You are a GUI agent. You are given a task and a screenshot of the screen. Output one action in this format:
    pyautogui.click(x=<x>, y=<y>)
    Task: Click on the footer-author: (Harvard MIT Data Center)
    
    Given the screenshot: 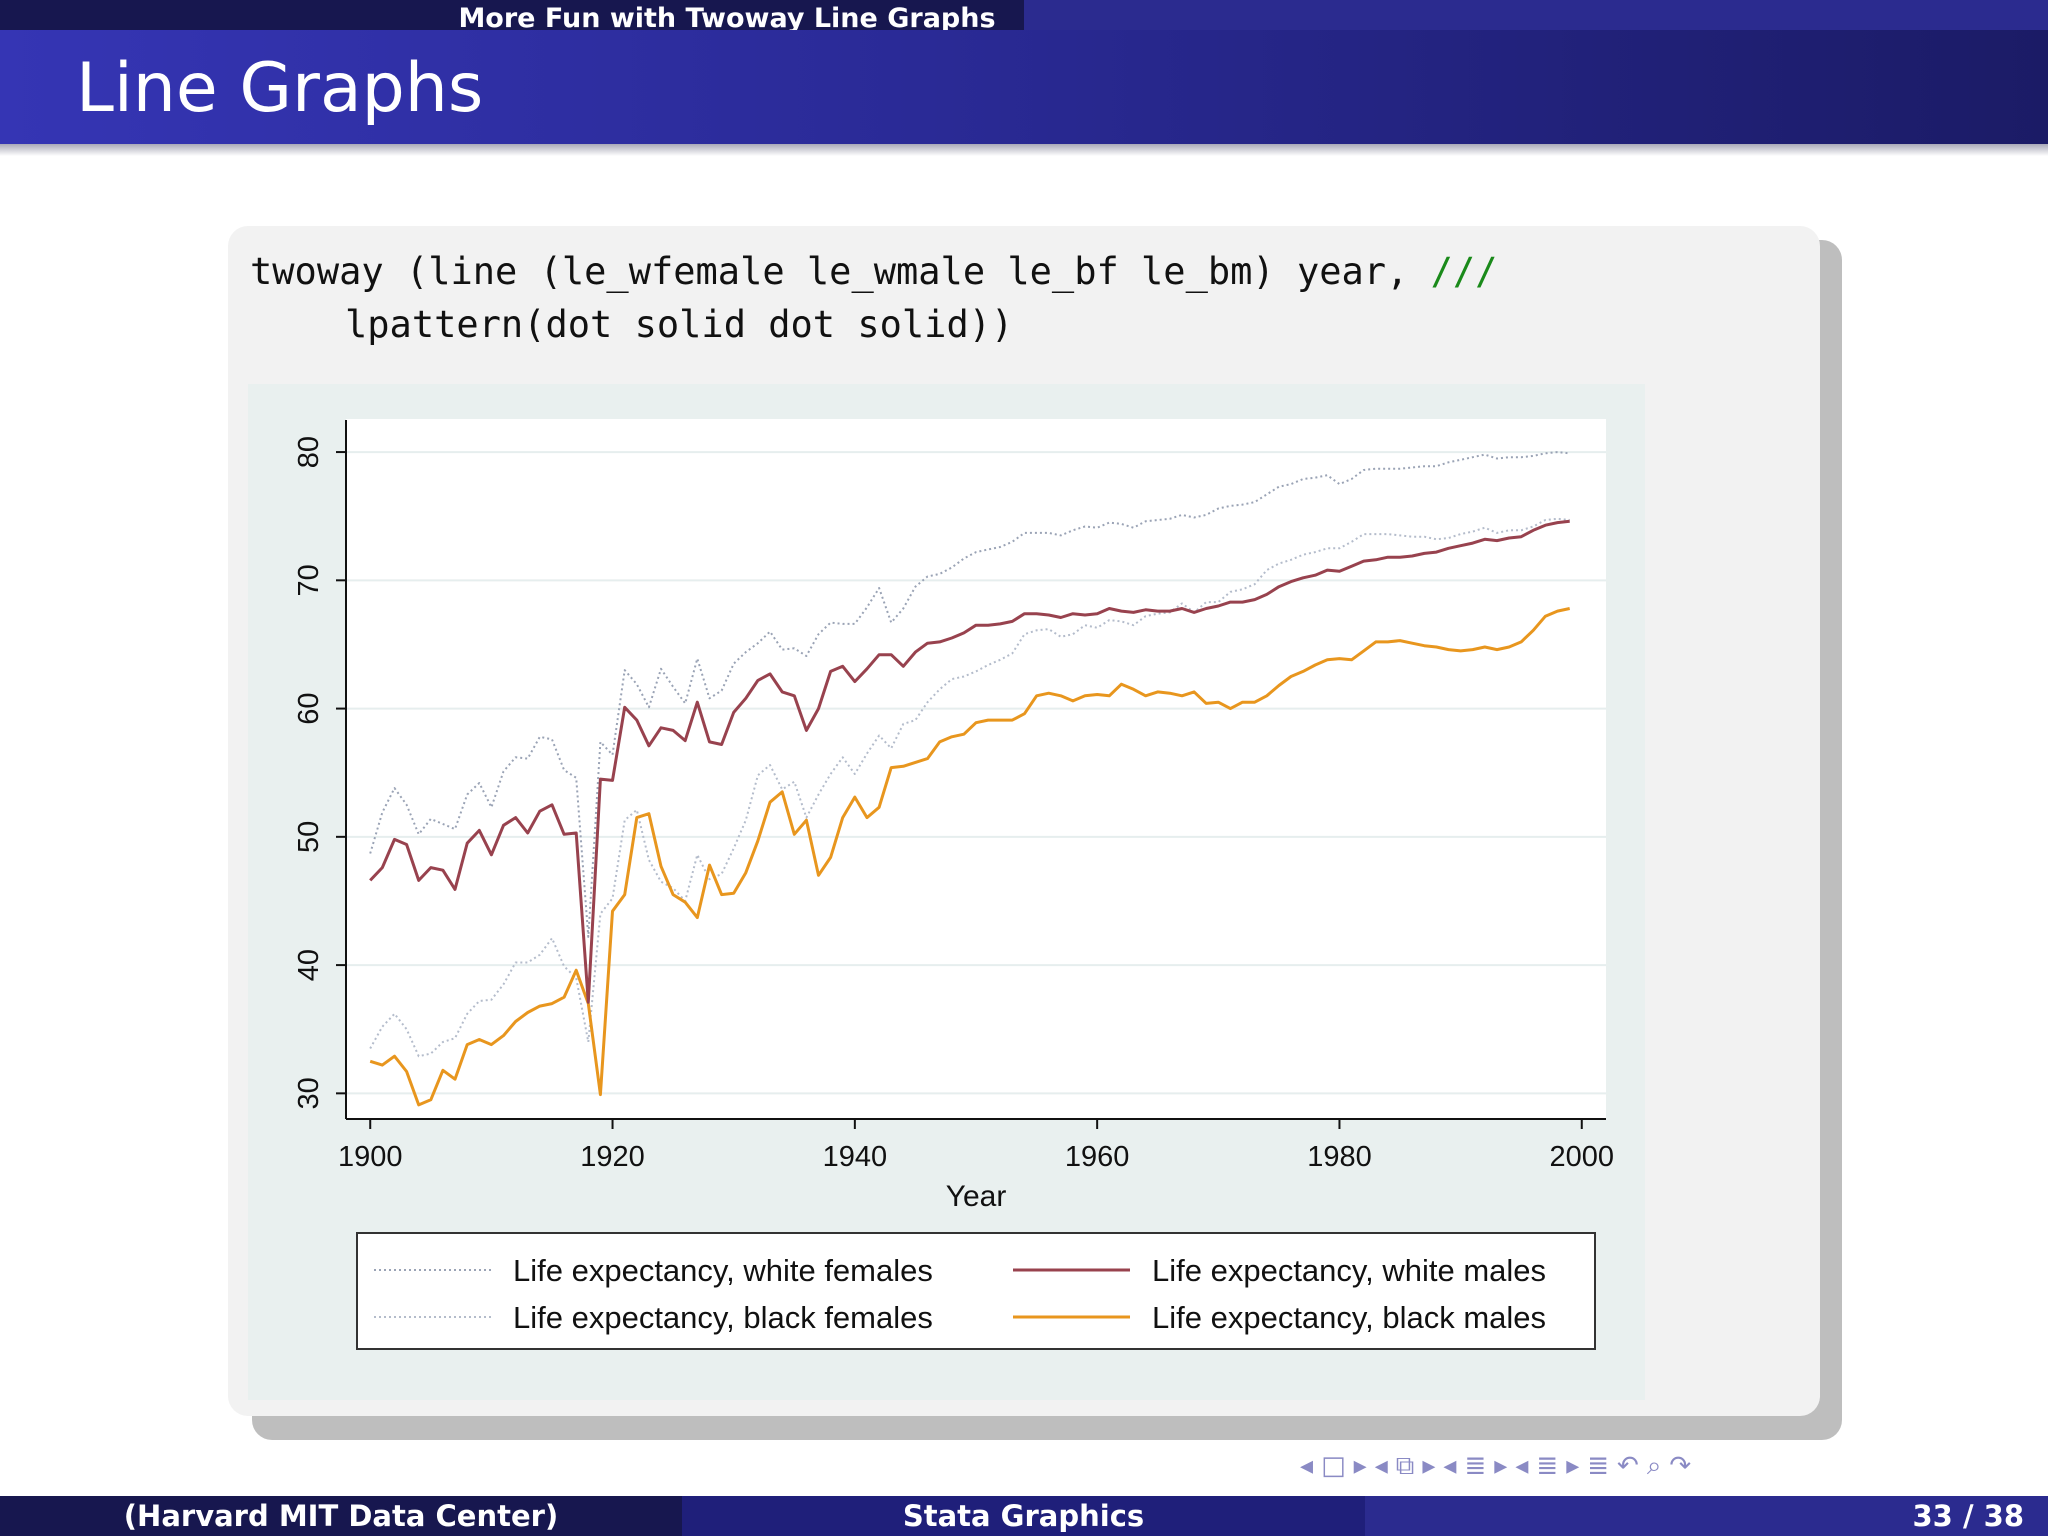 What is the action you would take?
    pyautogui.click(x=341, y=1516)
    